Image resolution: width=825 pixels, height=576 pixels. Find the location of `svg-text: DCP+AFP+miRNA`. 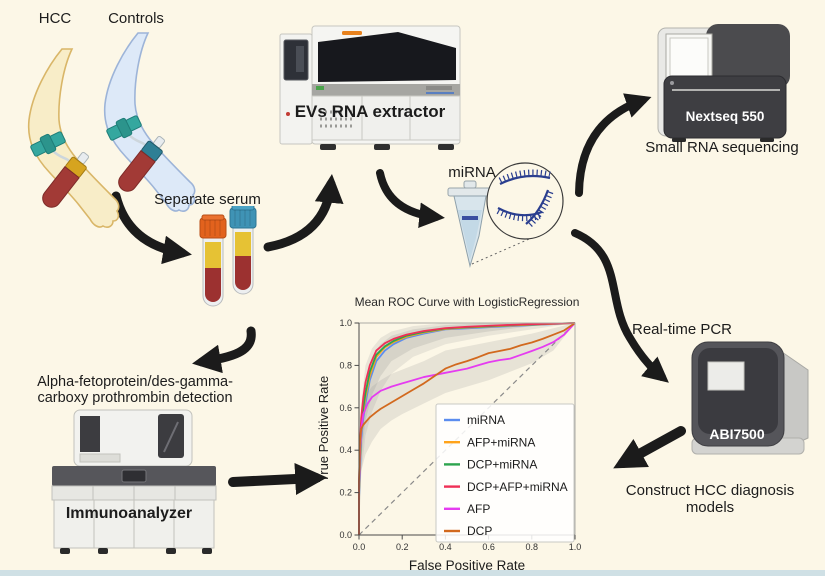

svg-text: DCP+AFP+miRNA is located at coordinates (517, 487).